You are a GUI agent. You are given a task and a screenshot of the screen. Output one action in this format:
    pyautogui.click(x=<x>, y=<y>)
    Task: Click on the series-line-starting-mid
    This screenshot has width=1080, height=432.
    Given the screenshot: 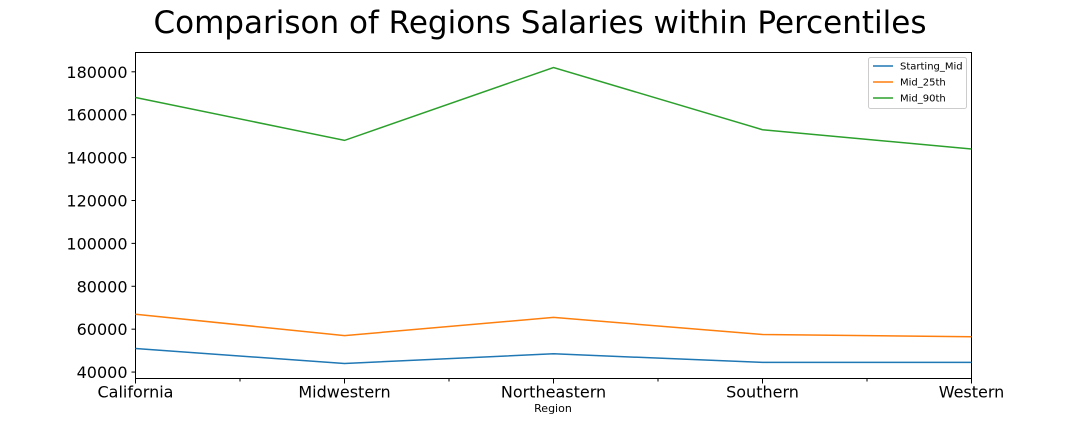 What is the action you would take?
    pyautogui.click(x=553, y=356)
    